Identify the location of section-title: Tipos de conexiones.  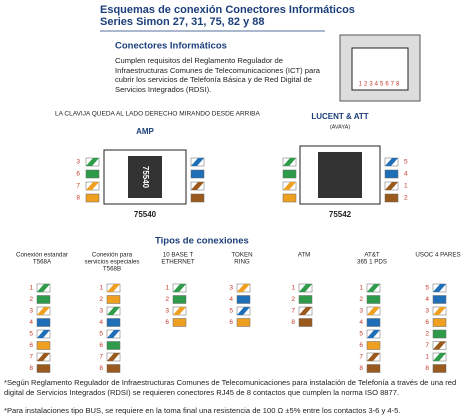
(202, 241).